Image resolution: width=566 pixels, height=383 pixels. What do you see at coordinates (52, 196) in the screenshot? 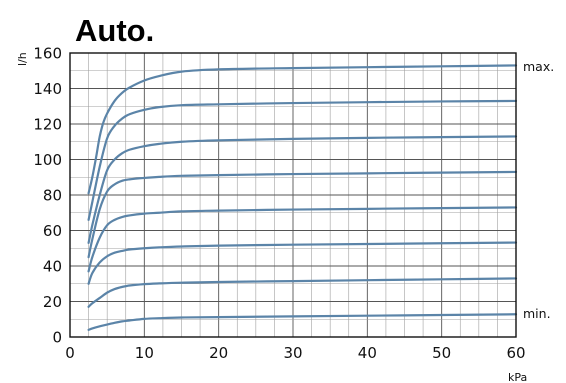
I see `y-tick-label: 80` at bounding box center [52, 196].